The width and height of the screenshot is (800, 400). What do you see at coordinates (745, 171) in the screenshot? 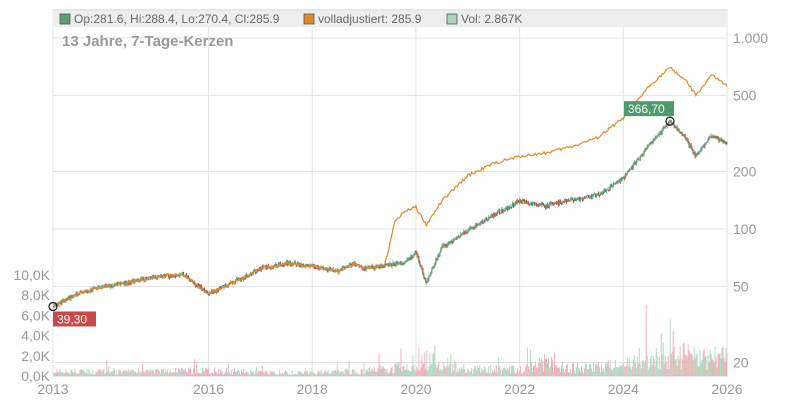
I see `price-tick-label: 200` at bounding box center [745, 171].